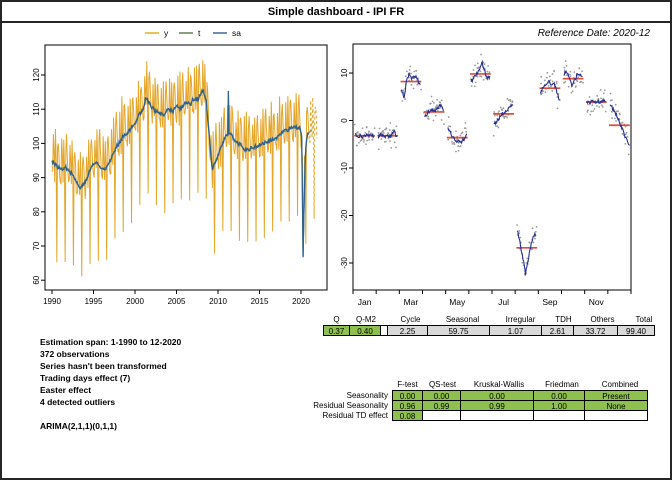 This screenshot has width=672, height=480. What do you see at coordinates (36, 211) in the screenshot?
I see `y-tick-label: 80` at bounding box center [36, 211].